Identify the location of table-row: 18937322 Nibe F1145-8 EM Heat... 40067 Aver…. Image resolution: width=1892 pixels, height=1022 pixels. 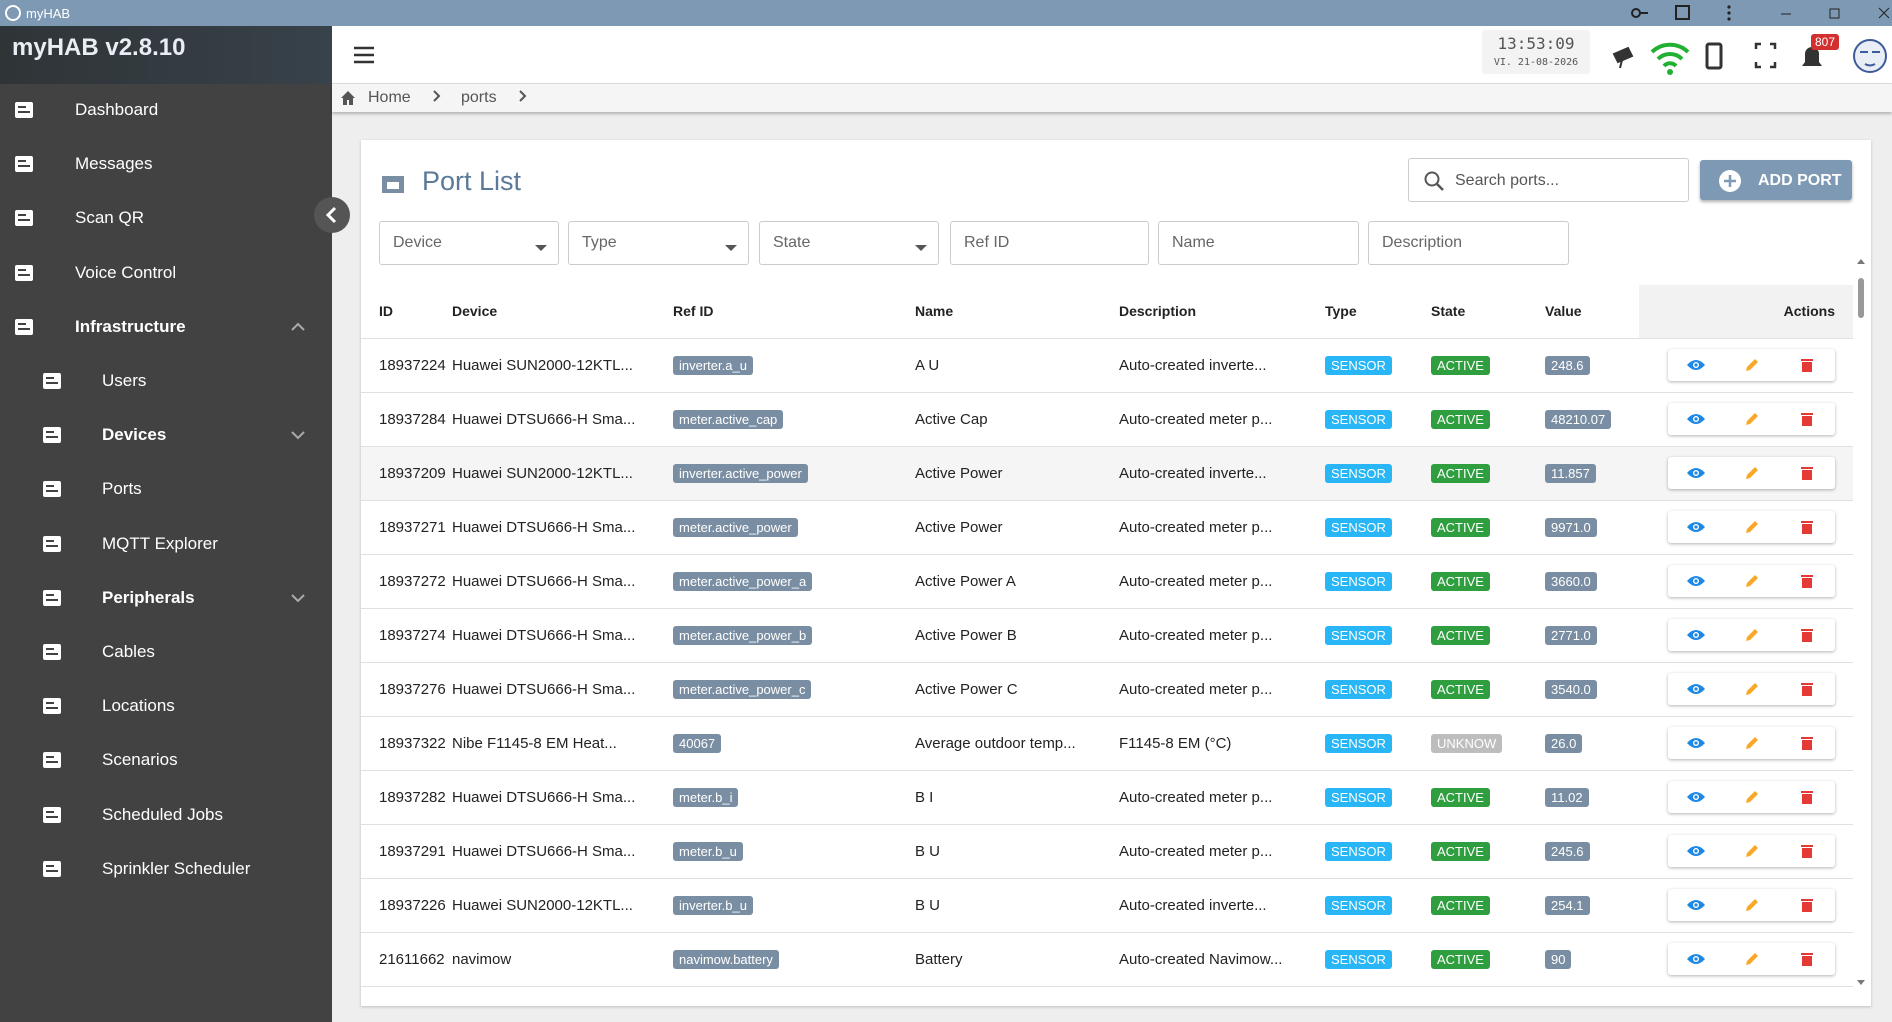
(1107, 743).